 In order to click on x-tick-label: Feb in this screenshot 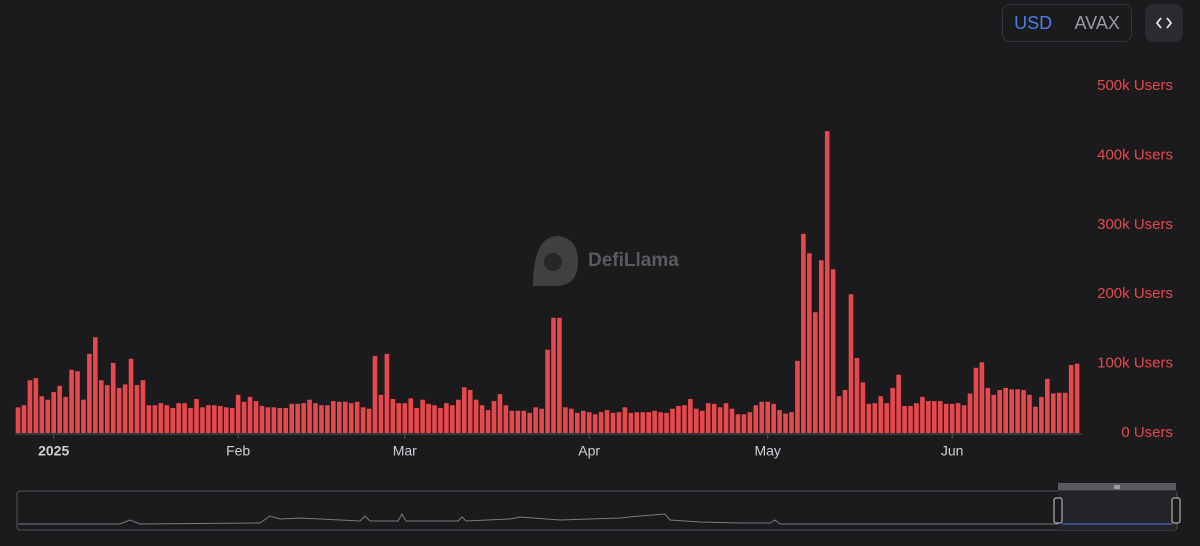, I will do `click(238, 451)`.